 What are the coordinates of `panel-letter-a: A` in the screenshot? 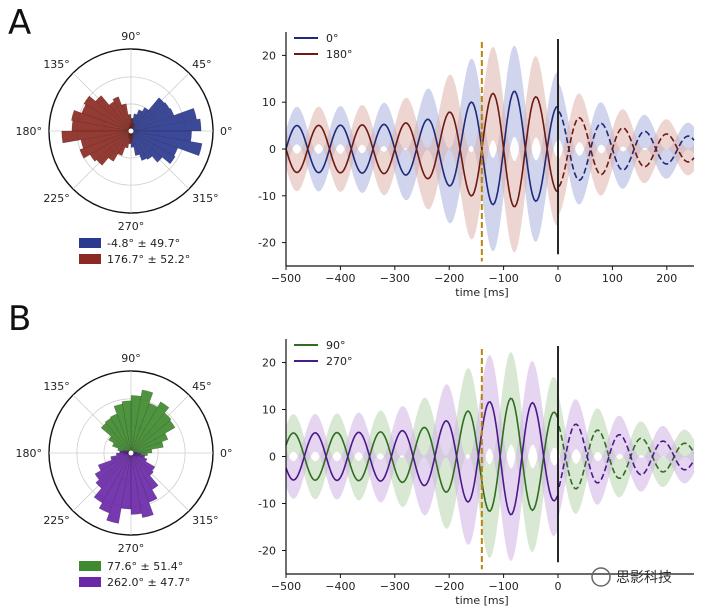 It's located at (19, 23).